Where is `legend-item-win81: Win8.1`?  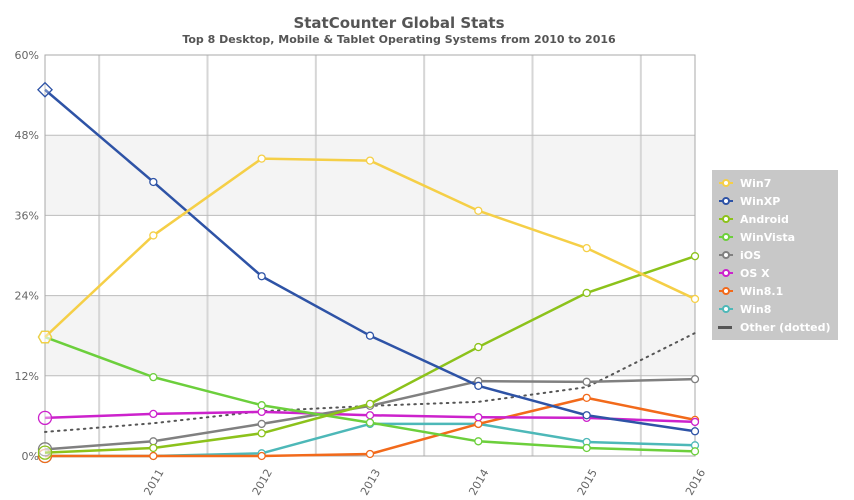 legend-item-win81: Win8.1 is located at coordinates (778, 291).